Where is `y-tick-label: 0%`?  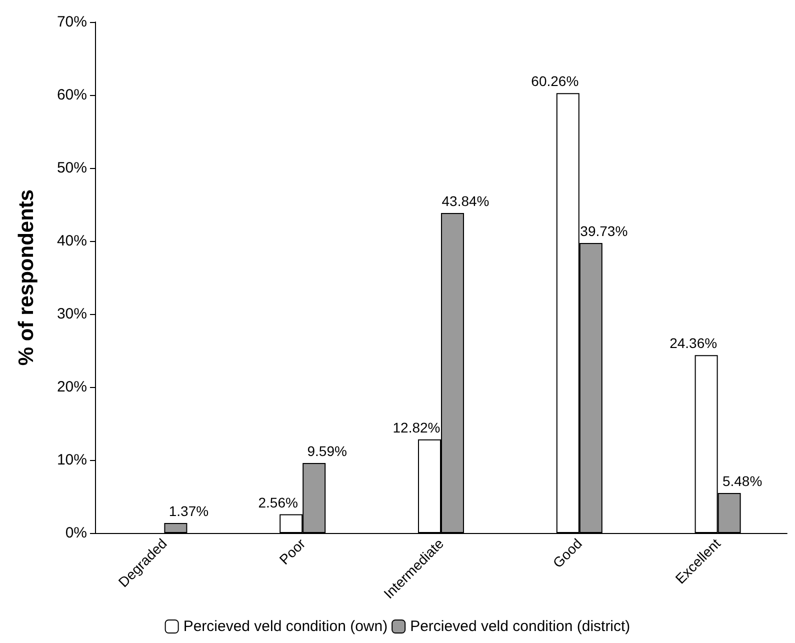 y-tick-label: 0% is located at coordinates (76, 533).